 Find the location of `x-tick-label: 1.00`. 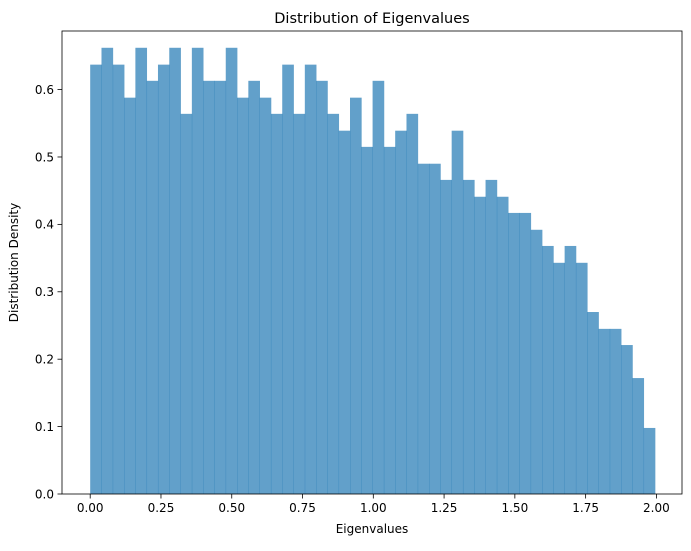

x-tick-label: 1.00 is located at coordinates (373, 508).